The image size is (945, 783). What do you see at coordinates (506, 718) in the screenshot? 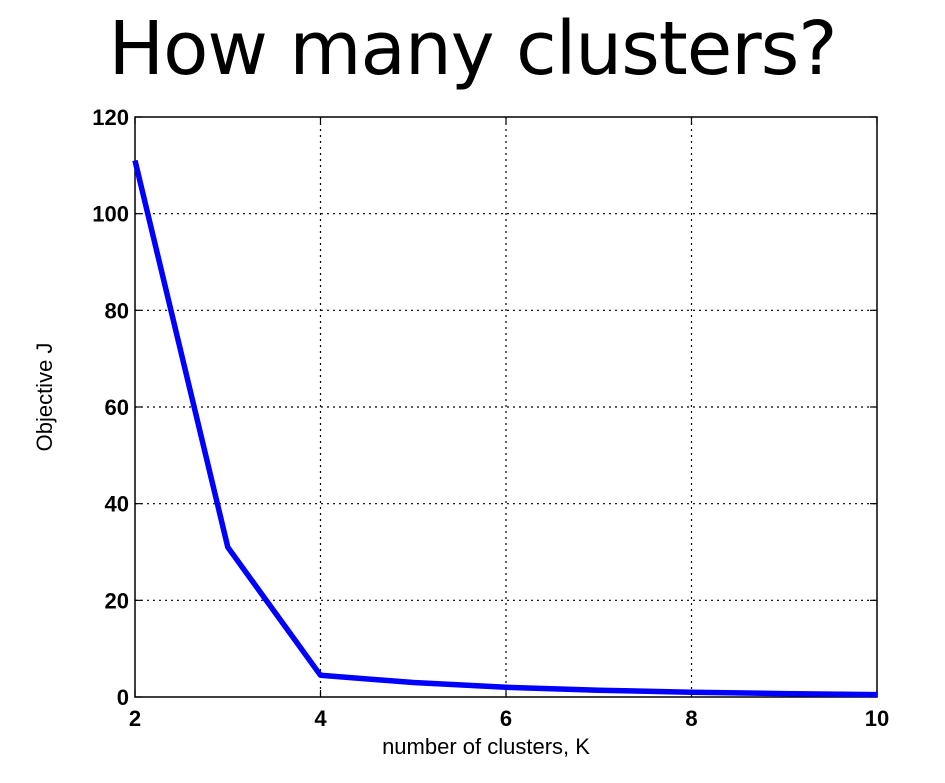
I see `x-tick-label: 6` at bounding box center [506, 718].